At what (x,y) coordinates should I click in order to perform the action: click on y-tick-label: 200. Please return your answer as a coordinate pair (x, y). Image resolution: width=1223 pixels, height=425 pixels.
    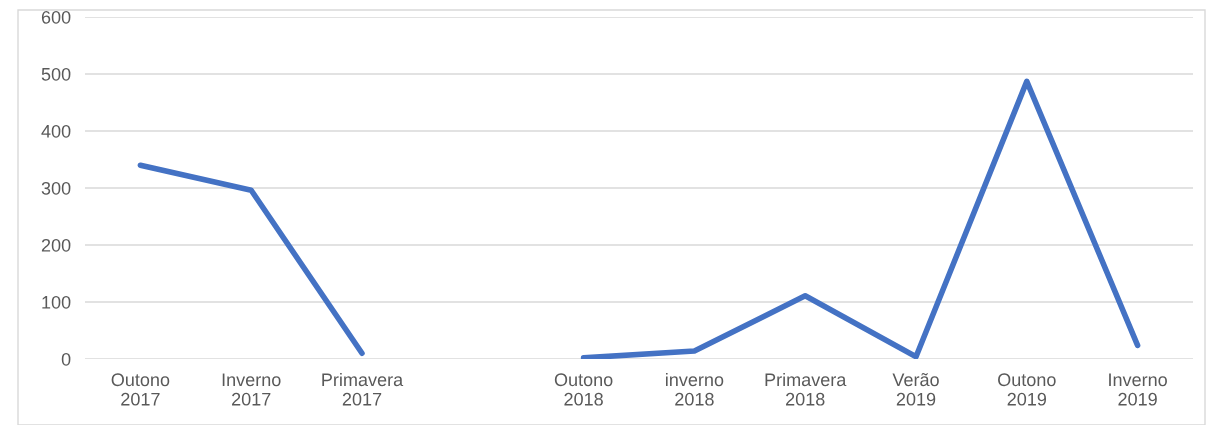
    Looking at the image, I should click on (56, 245).